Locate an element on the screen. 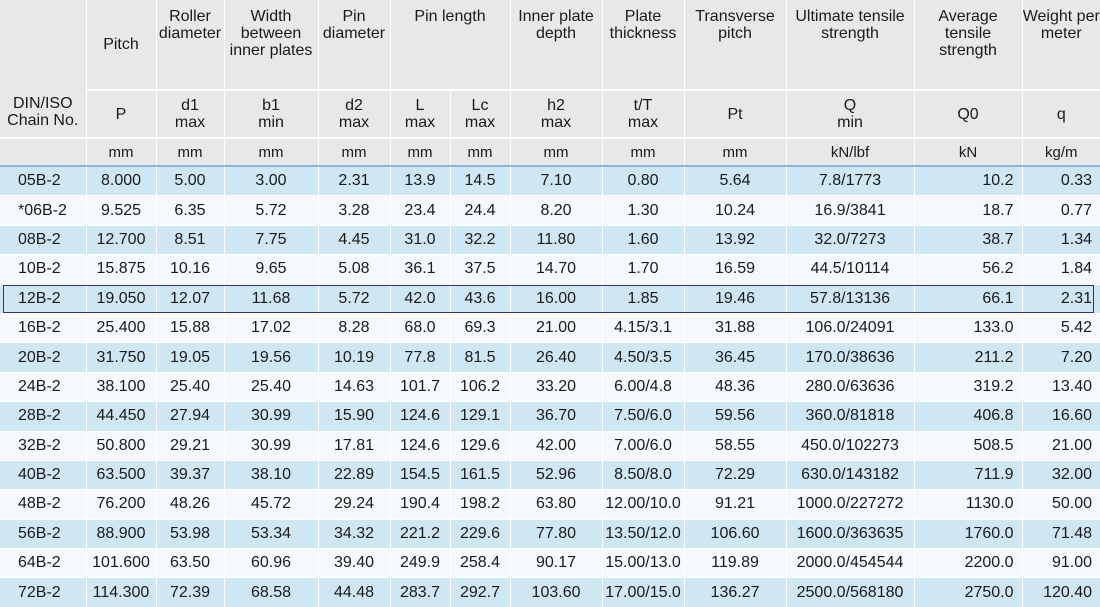 This screenshot has height=607, width=1100. header-chain-no: DIN/ISO Chain No. is located at coordinates (43, 69).